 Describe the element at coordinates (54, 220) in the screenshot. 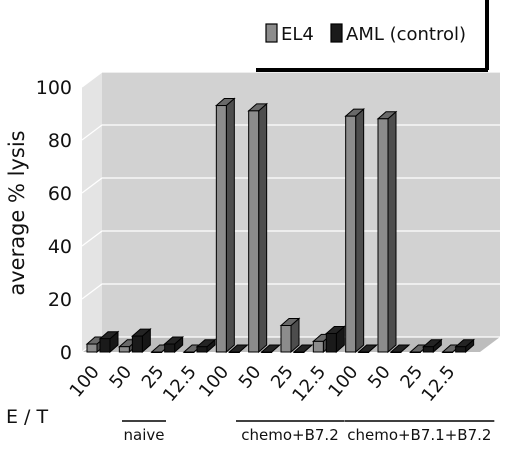

I see `y-tick-labels: 0 20 40 60 80 100` at that location.